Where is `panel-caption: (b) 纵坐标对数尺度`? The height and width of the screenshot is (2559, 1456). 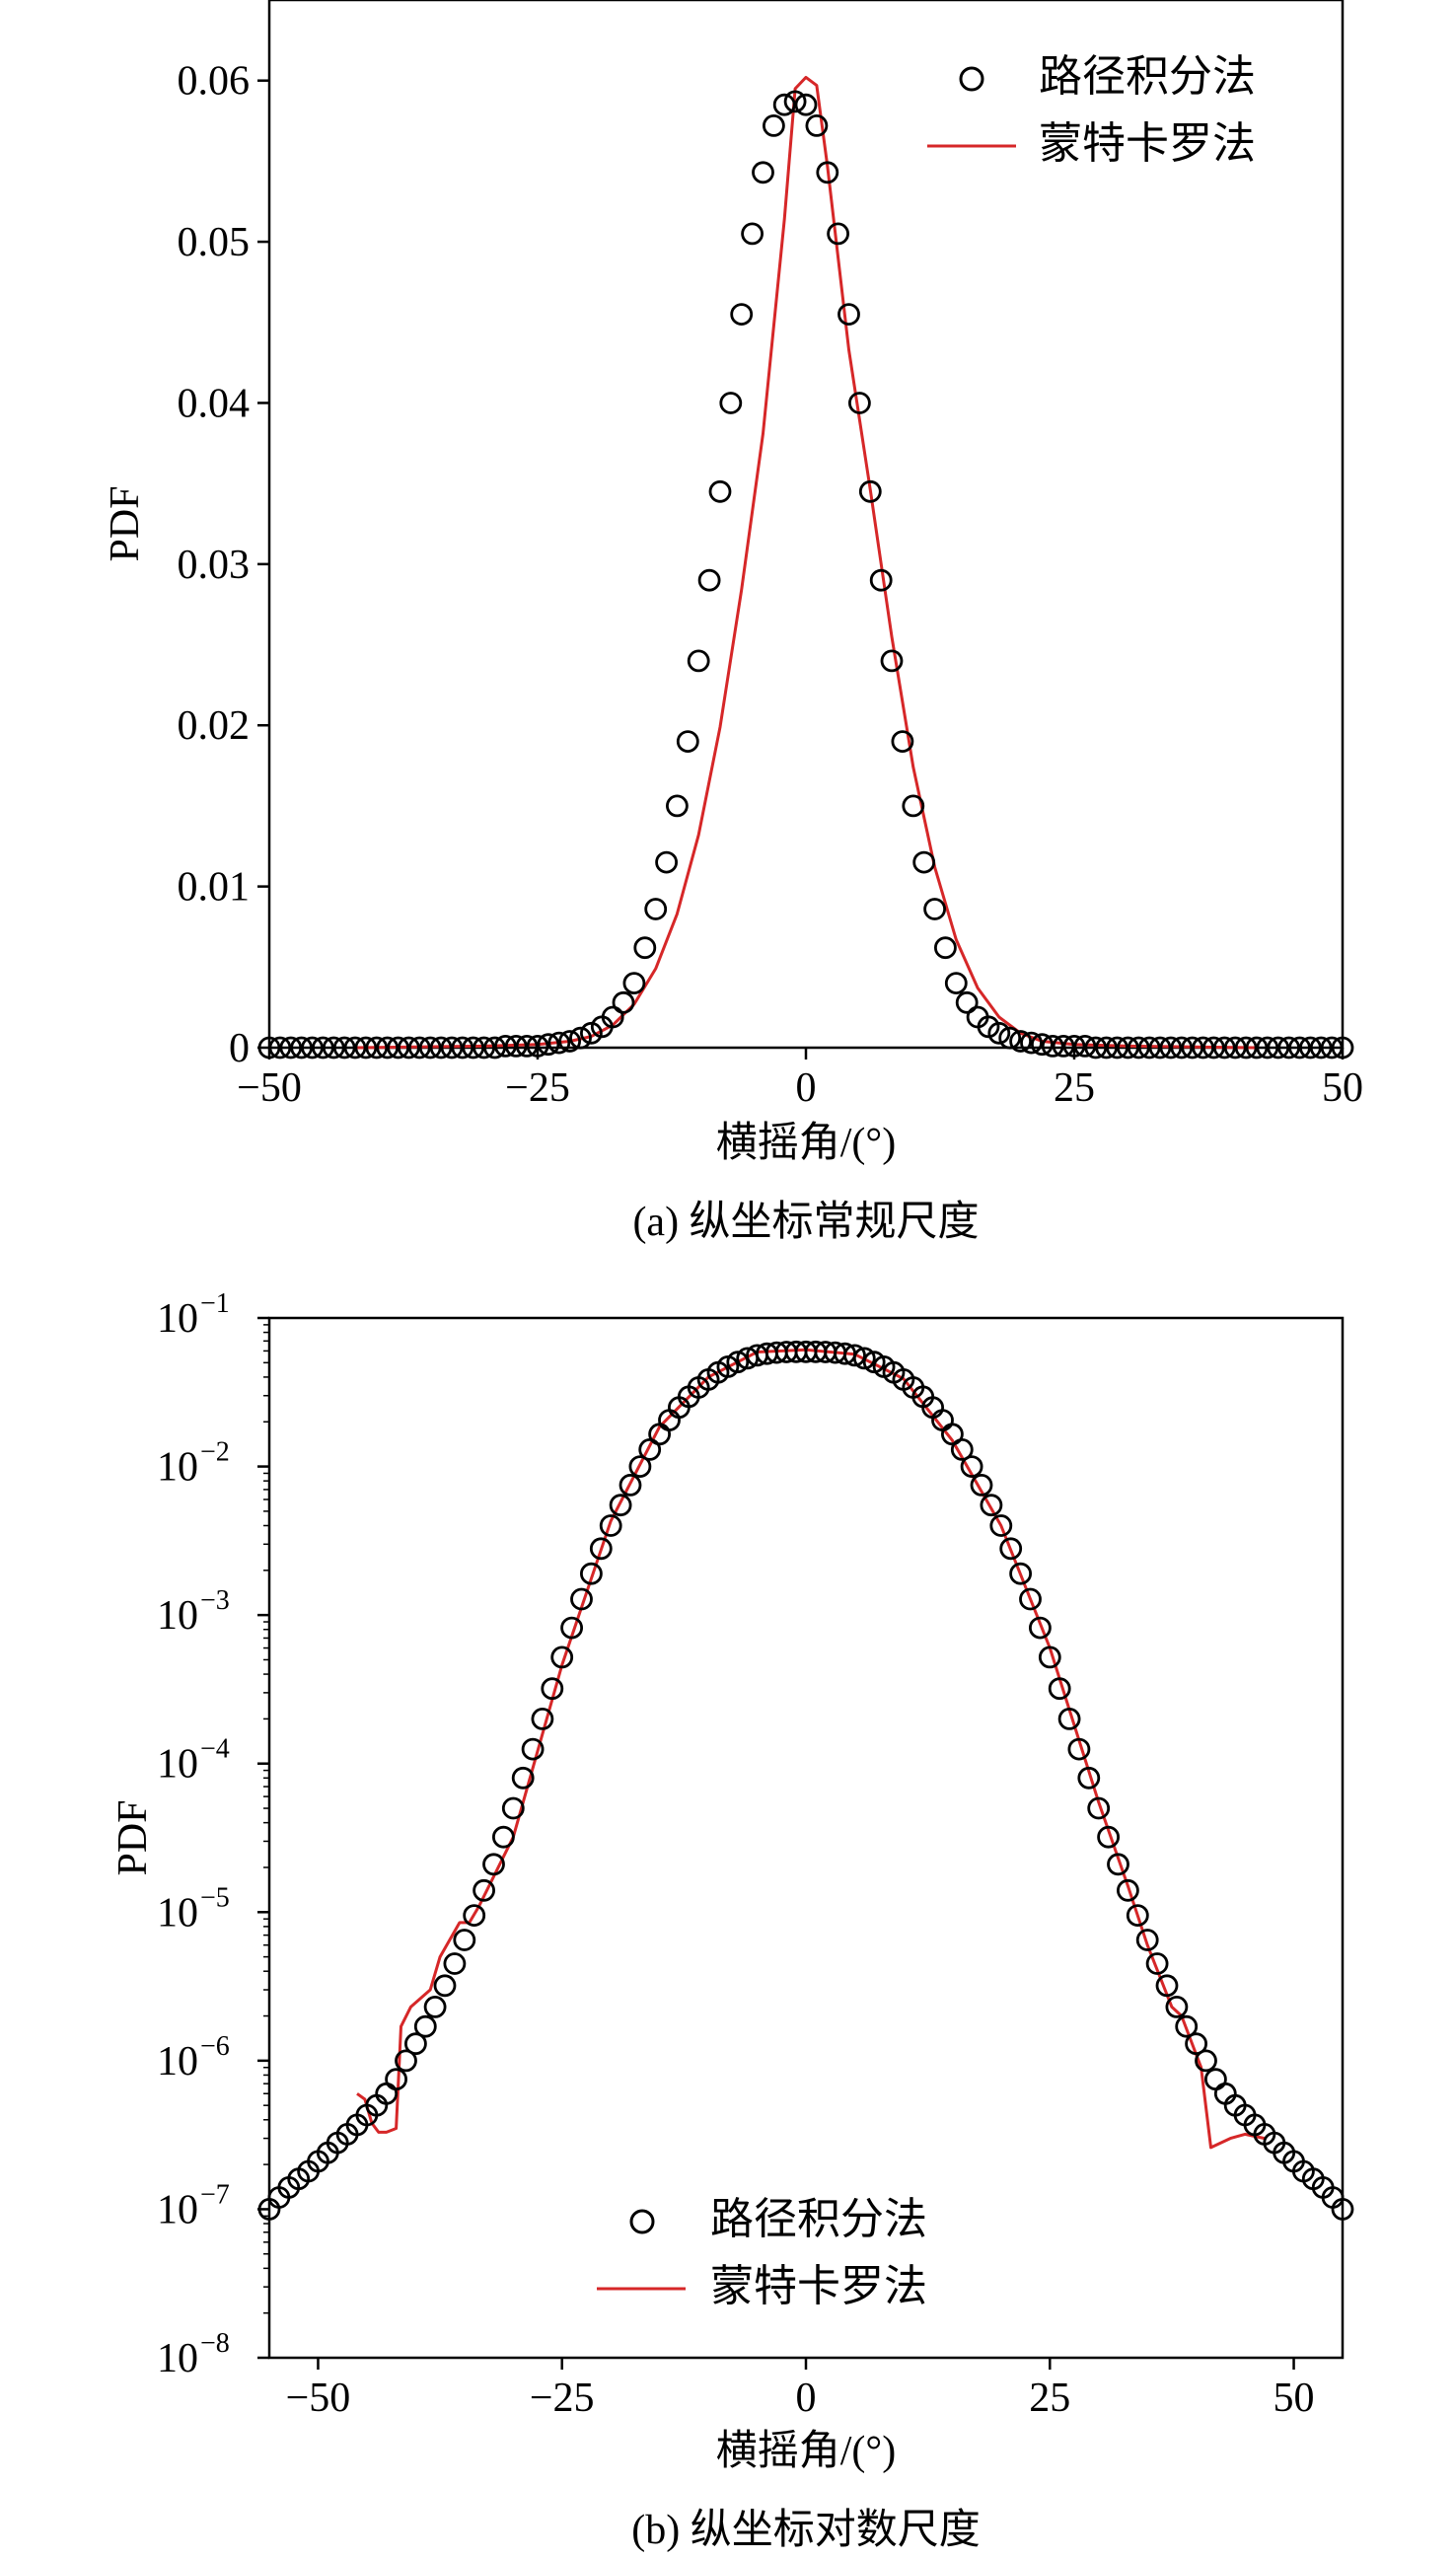
panel-caption: (b) 纵坐标对数尺度 is located at coordinates (805, 2530).